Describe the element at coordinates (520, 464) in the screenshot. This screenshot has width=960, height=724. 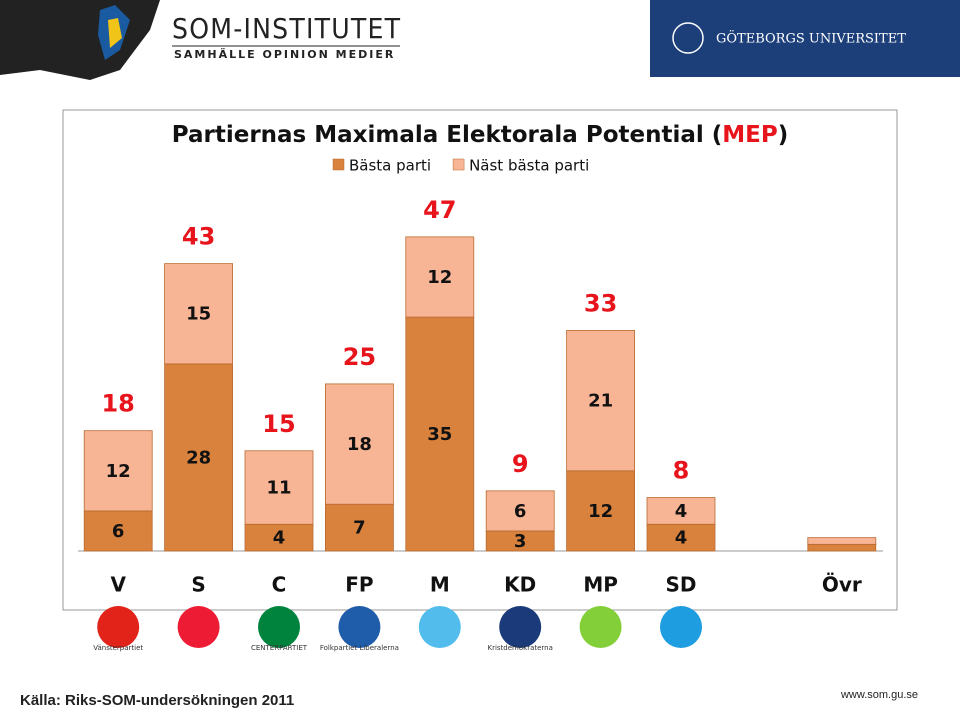
I see `total-label: 9` at that location.